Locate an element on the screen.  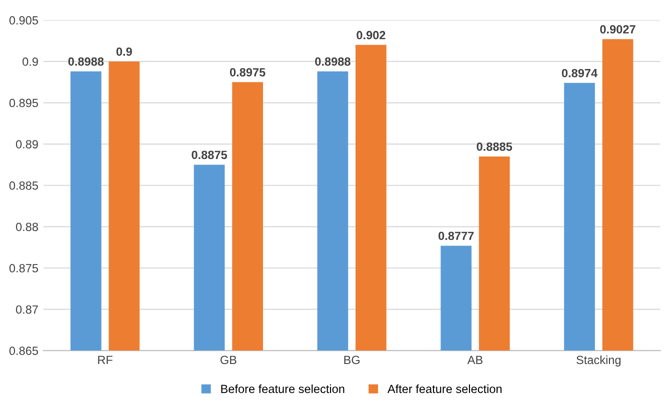
x-tick-label: RF is located at coordinates (105, 360).